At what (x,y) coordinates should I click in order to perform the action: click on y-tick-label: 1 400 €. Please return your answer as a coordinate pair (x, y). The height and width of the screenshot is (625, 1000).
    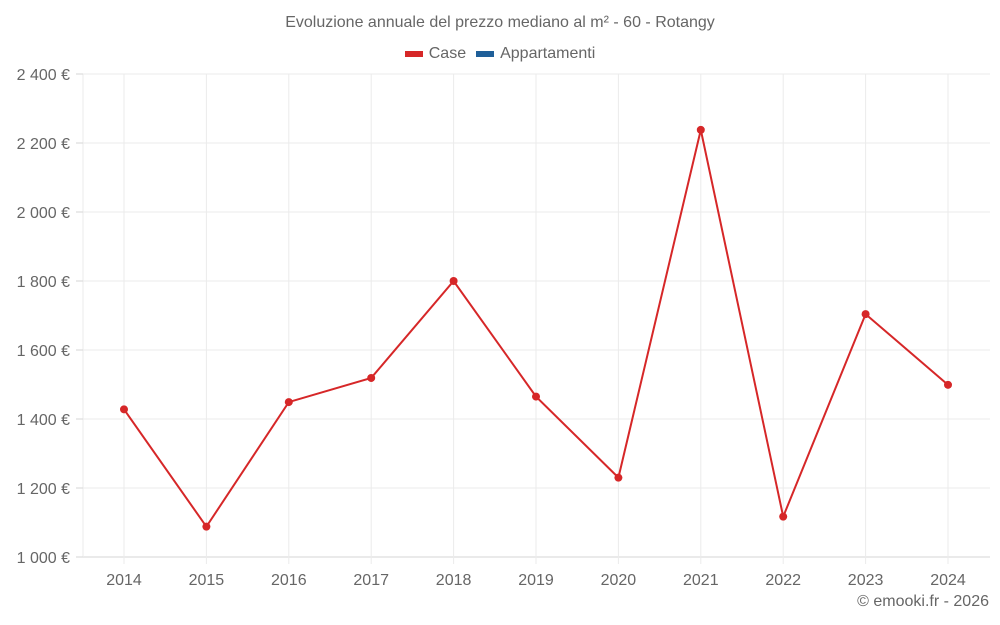
    Looking at the image, I should click on (43, 420).